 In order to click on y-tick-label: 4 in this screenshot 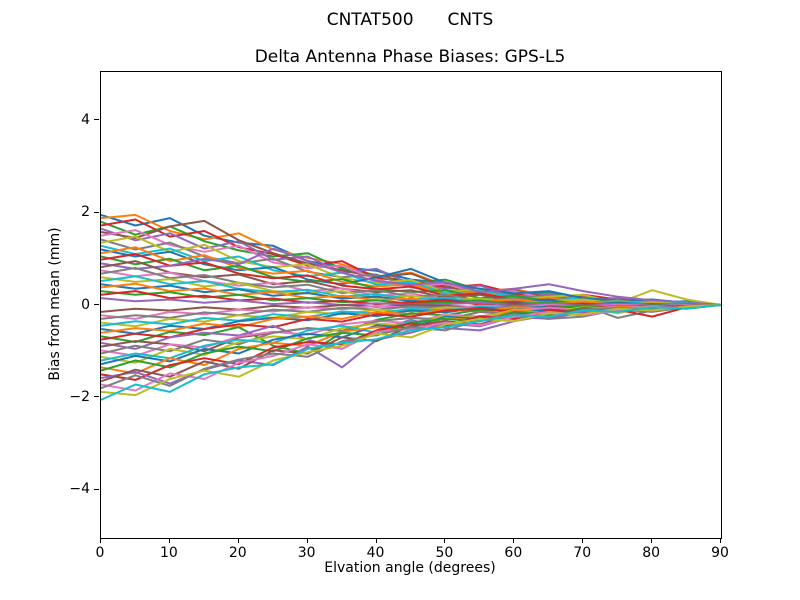, I will do `click(85, 119)`.